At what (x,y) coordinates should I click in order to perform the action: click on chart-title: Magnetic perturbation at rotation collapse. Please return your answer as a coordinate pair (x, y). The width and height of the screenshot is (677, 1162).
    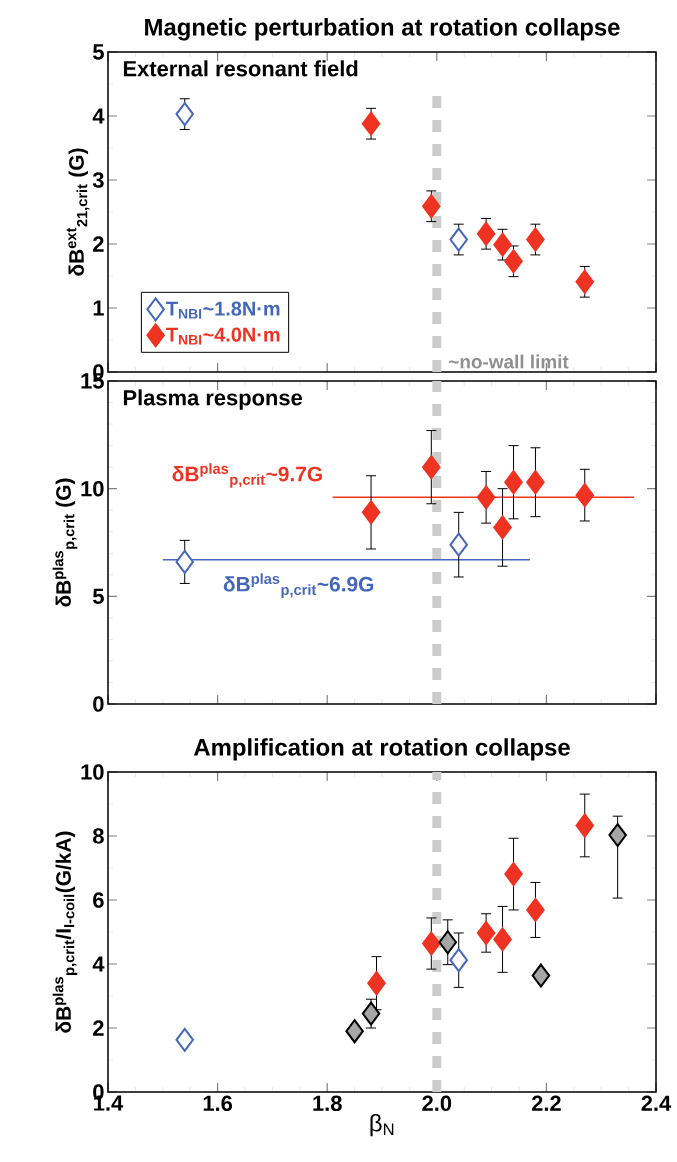
    Looking at the image, I should click on (382, 29).